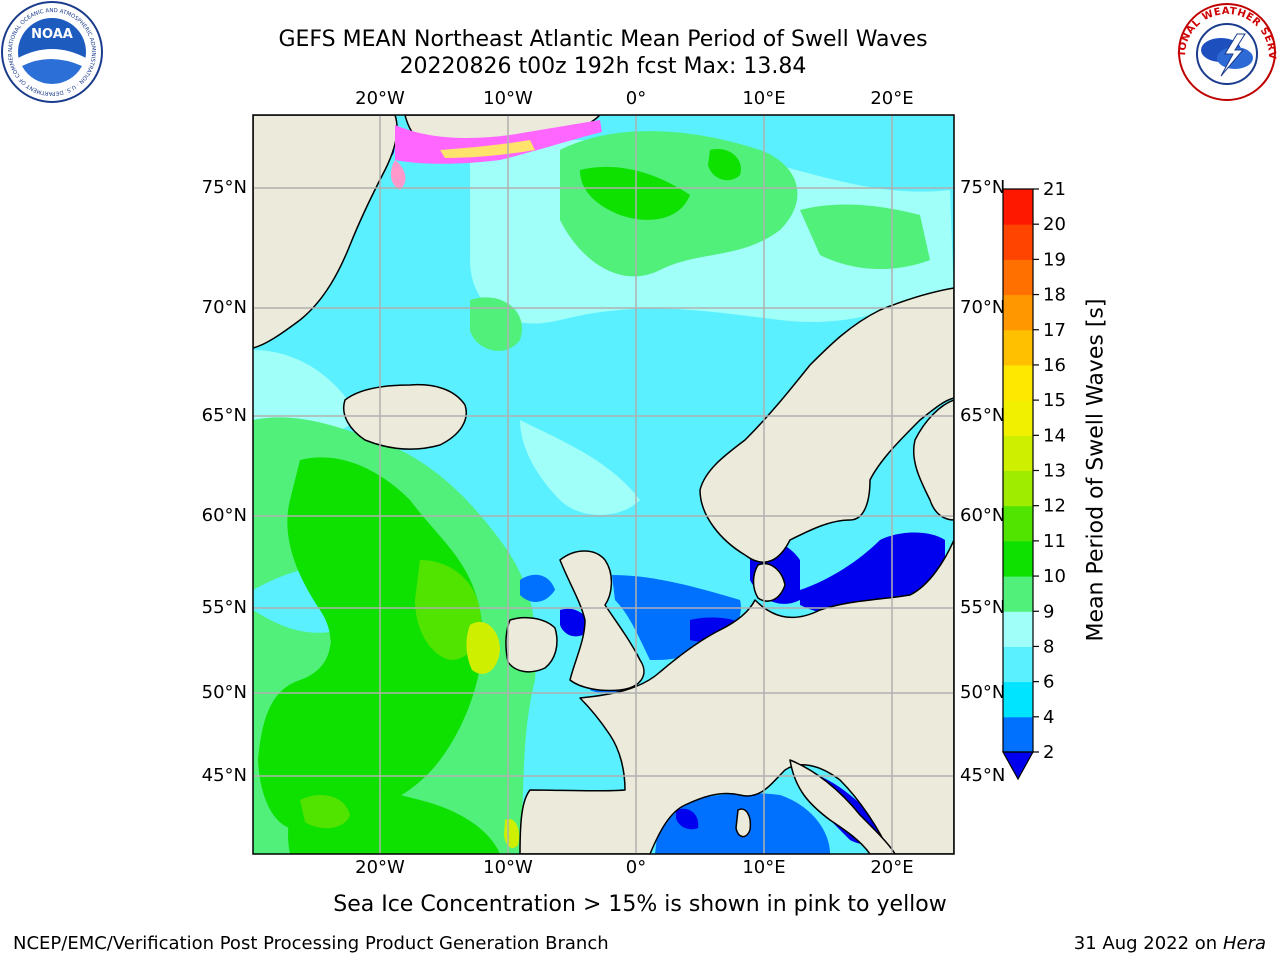 This screenshot has width=1280, height=960. I want to click on lat-tick-label-right: 65°N, so click(983, 415).